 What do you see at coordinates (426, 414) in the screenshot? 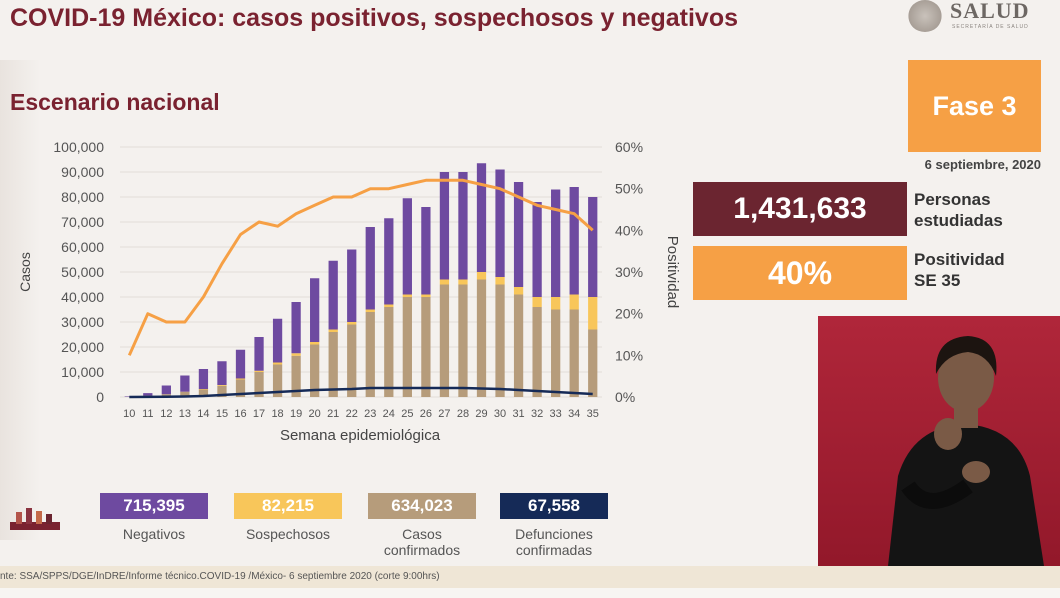
I see `x-tick-label: 26` at bounding box center [426, 414].